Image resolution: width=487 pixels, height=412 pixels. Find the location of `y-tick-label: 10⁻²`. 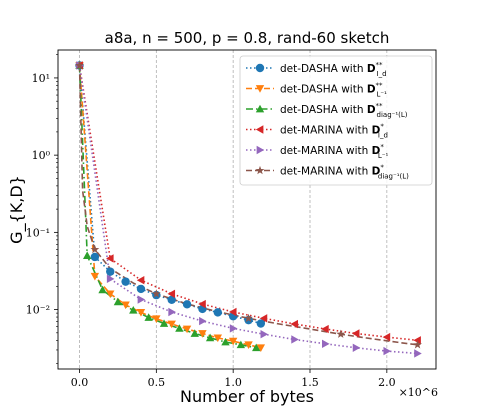

y-tick-label: 10⁻² is located at coordinates (38, 310).